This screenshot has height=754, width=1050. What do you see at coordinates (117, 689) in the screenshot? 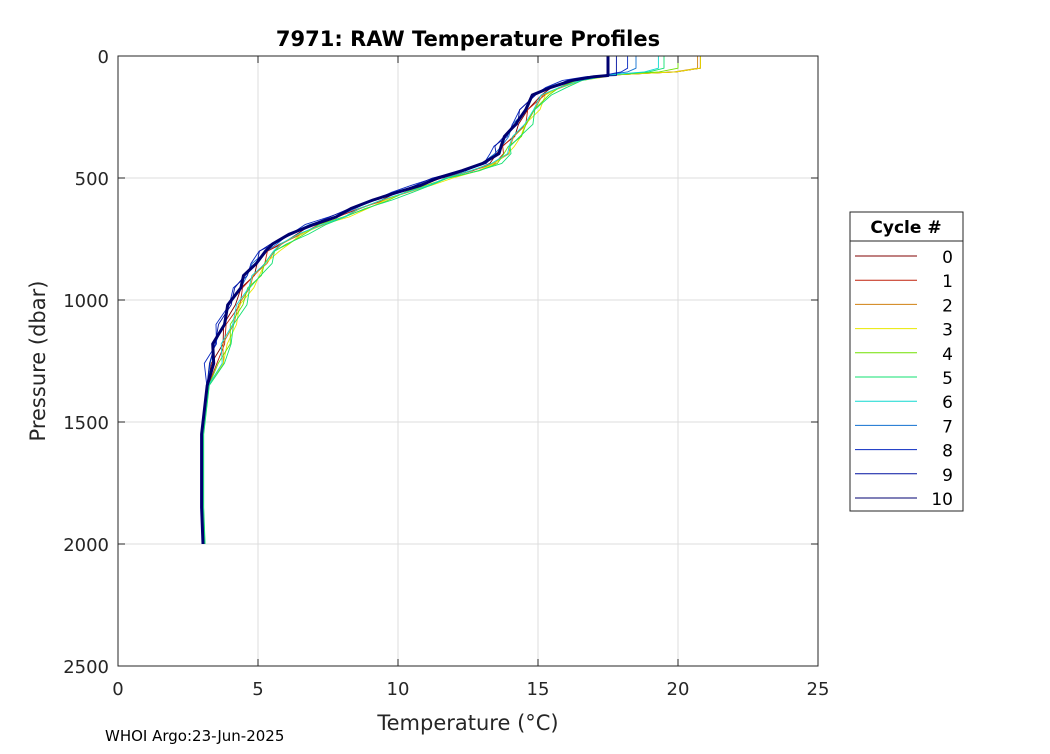
I see `x-tick-label: 0` at bounding box center [117, 689].